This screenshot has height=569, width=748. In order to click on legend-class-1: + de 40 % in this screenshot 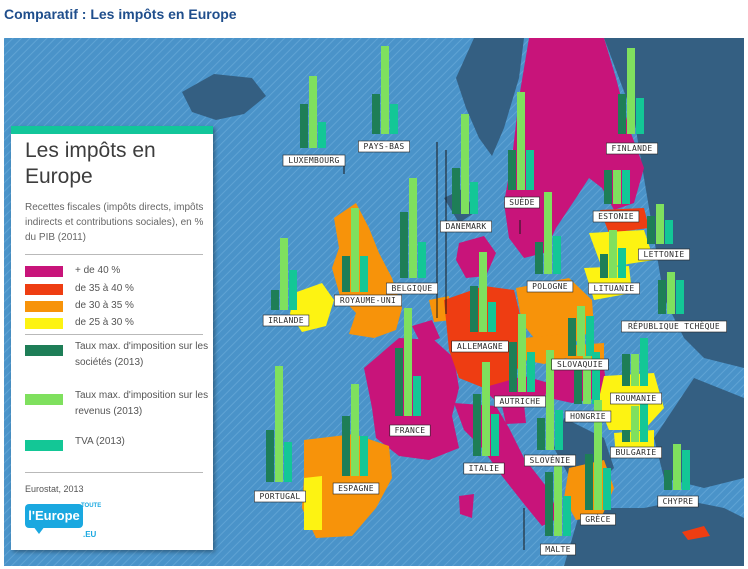, I will do `click(117, 271)`.